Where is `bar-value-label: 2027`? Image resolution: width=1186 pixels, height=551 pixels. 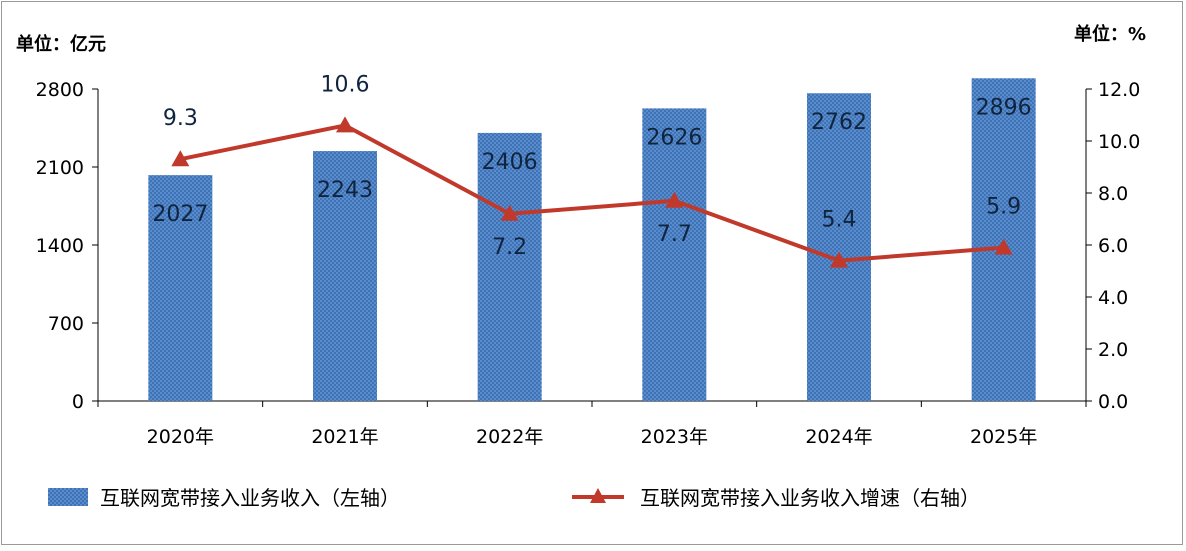
bar-value-label: 2027 is located at coordinates (180, 214).